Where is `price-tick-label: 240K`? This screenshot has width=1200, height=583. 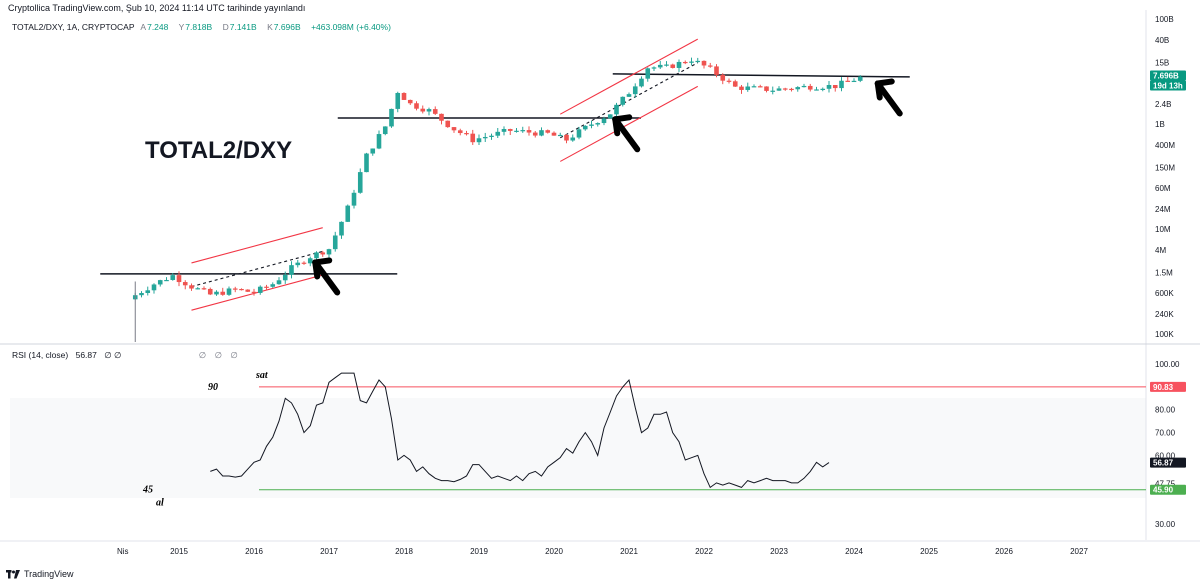 price-tick-label: 240K is located at coordinates (1164, 314).